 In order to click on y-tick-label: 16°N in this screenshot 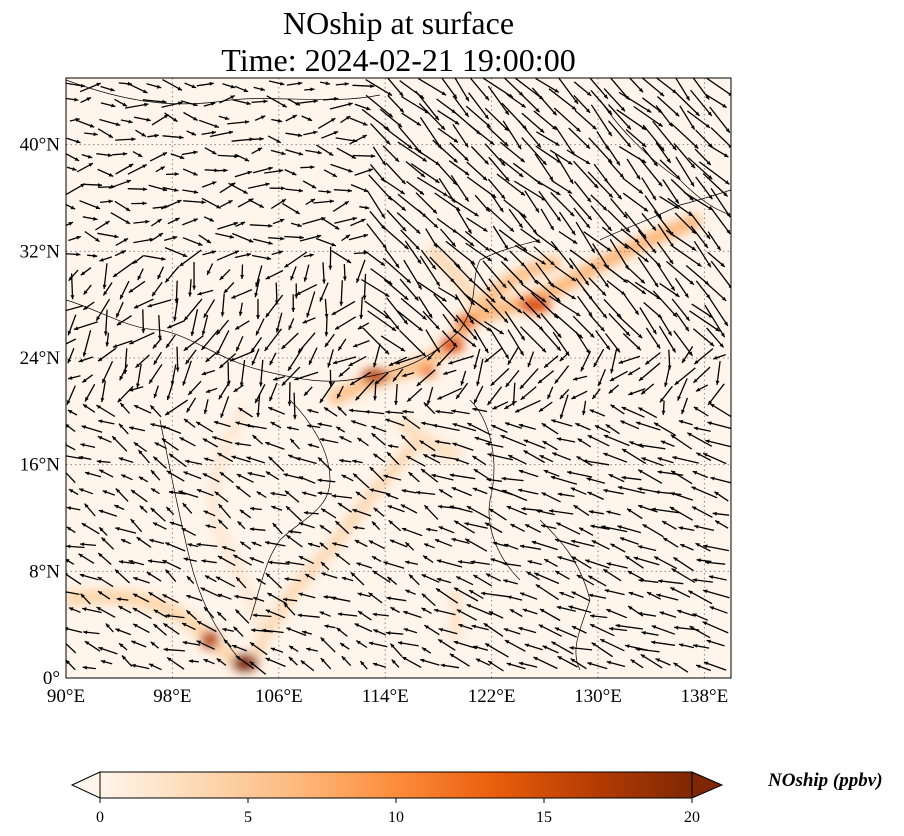, I will do `click(40, 465)`.